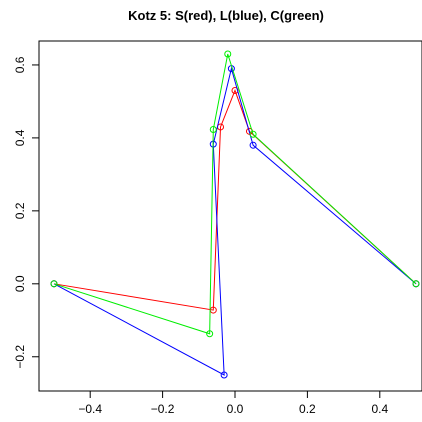  What do you see at coordinates (20, 357) in the screenshot?
I see `y-tick-label: −0.2` at bounding box center [20, 357].